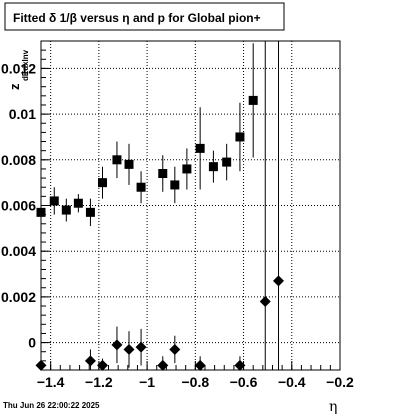  I want to click on y-tick-label: 0.008, so click(18, 160).